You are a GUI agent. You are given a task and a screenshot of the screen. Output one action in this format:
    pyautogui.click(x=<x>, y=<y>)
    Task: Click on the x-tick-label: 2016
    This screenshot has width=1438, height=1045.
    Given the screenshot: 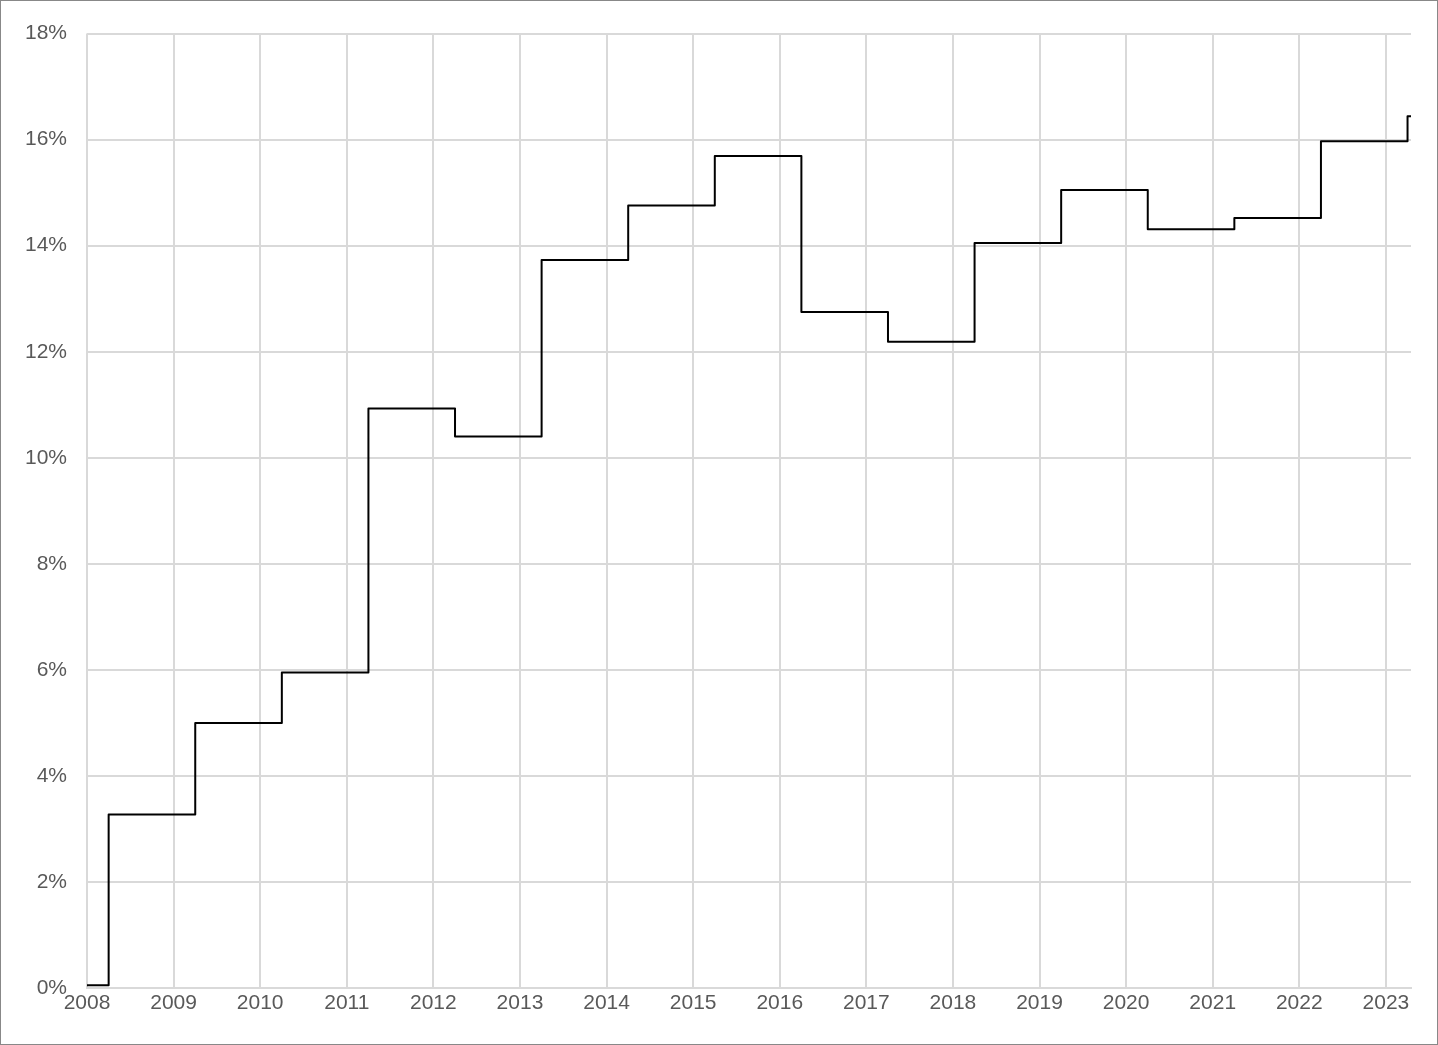 What is the action you would take?
    pyautogui.click(x=780, y=1002)
    